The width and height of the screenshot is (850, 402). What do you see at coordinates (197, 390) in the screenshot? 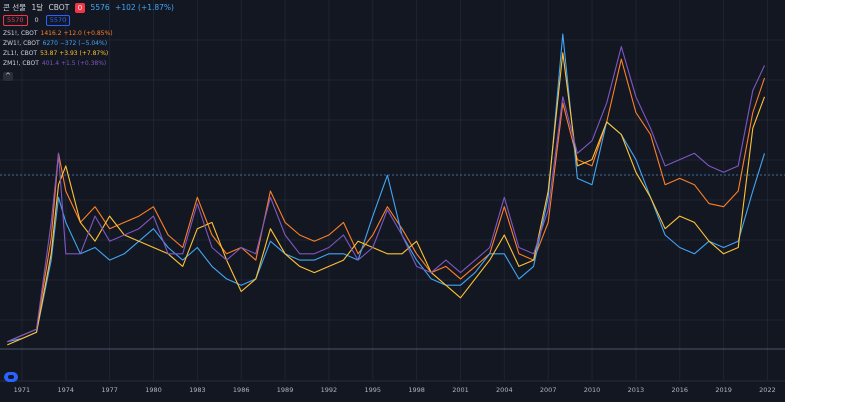
I see `x-tick-label: 1983` at bounding box center [197, 390].